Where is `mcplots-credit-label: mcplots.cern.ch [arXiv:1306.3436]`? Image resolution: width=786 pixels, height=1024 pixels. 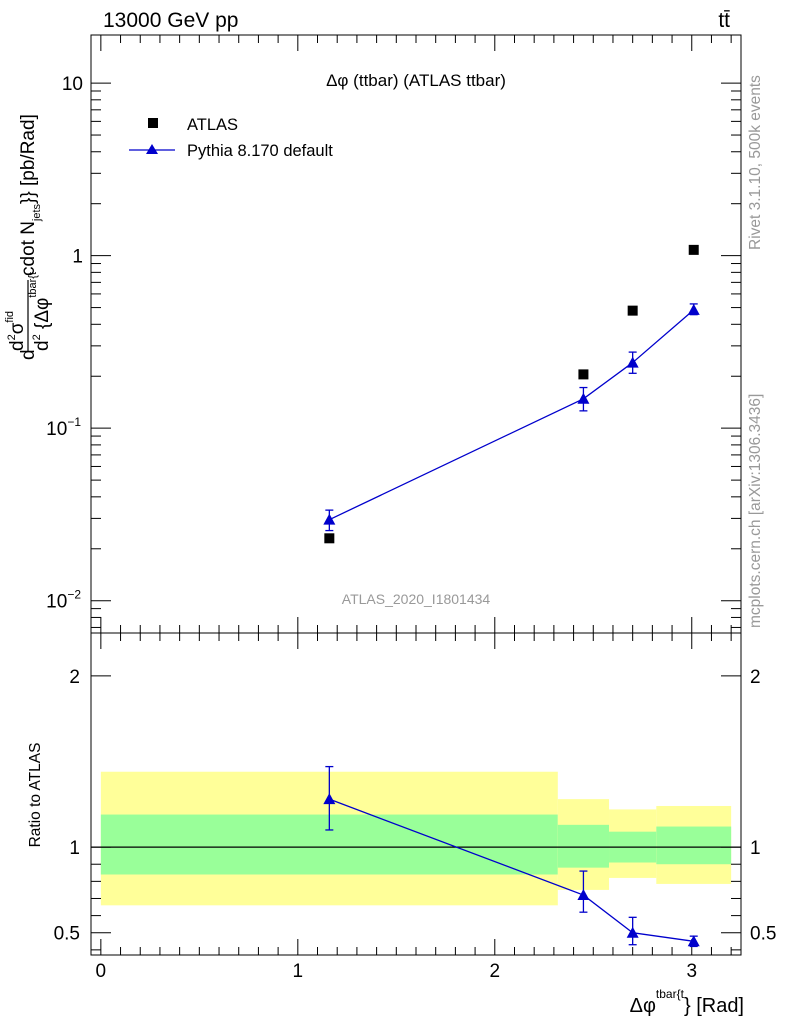
mcplots-credit-label: mcplots.cern.ch [arXiv:1306.3436] is located at coordinates (755, 511).